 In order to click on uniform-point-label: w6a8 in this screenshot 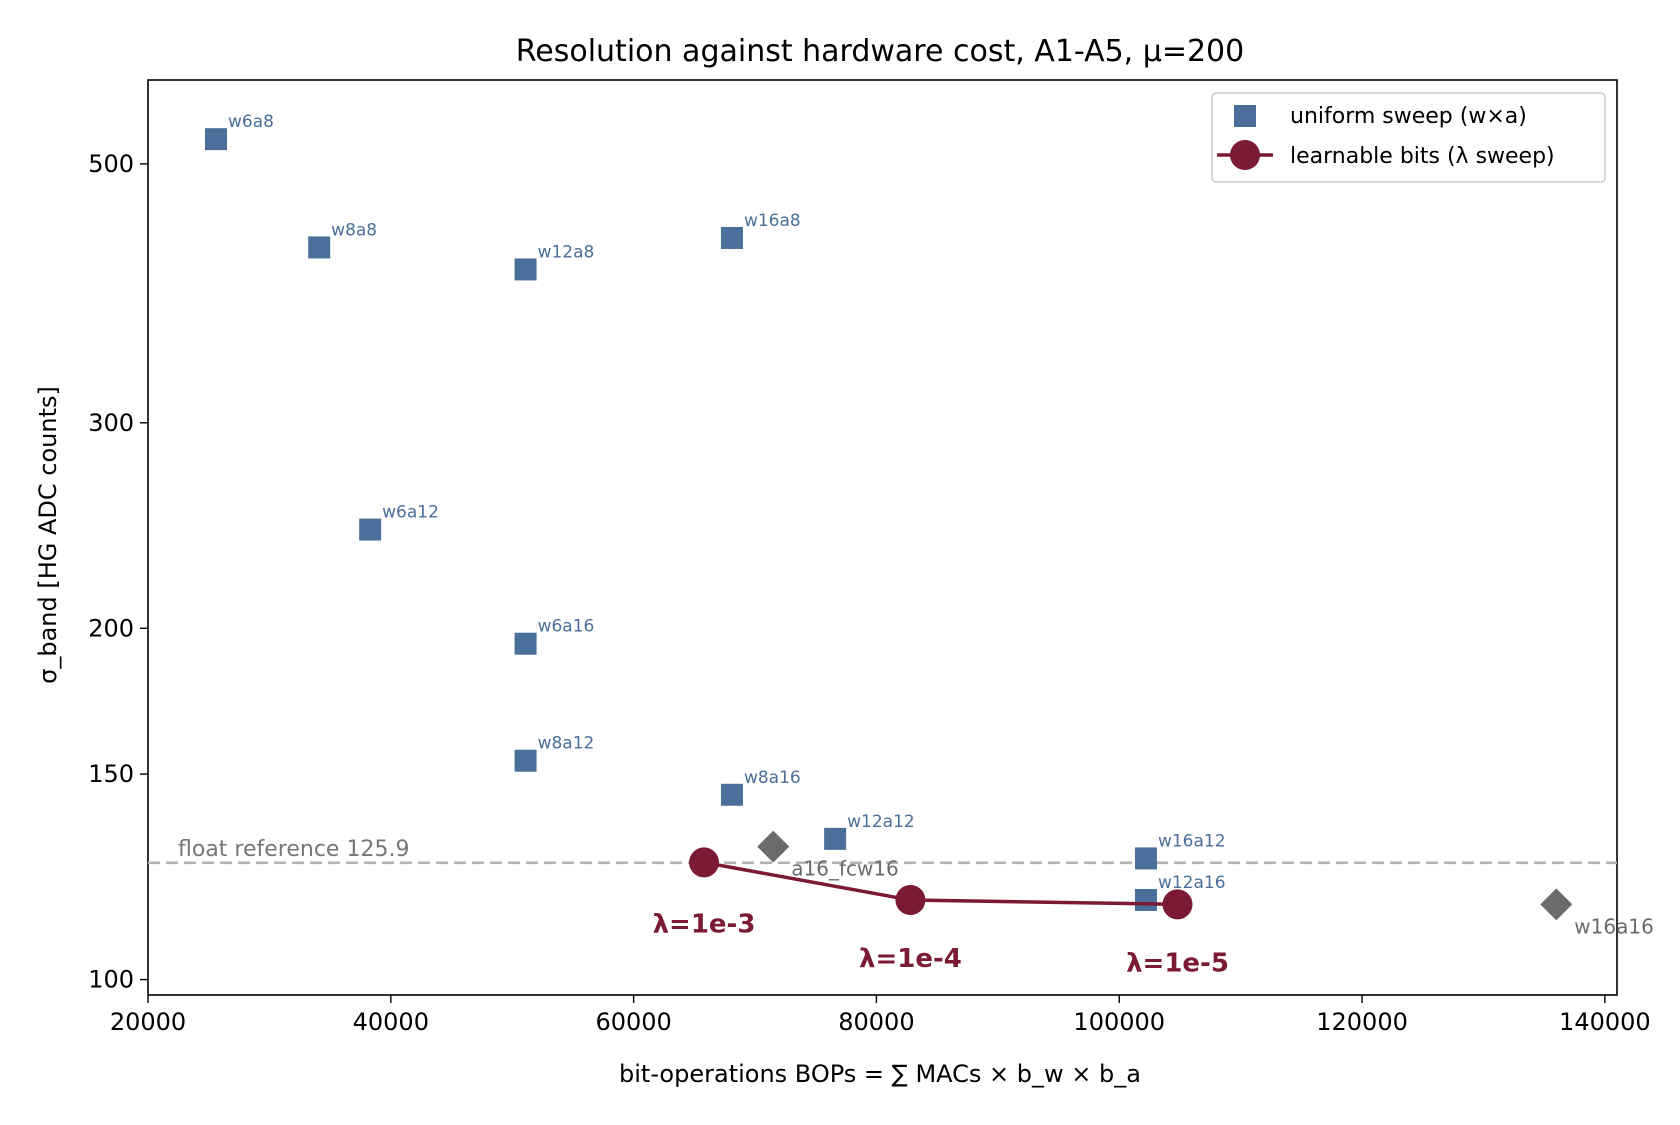, I will do `click(251, 122)`.